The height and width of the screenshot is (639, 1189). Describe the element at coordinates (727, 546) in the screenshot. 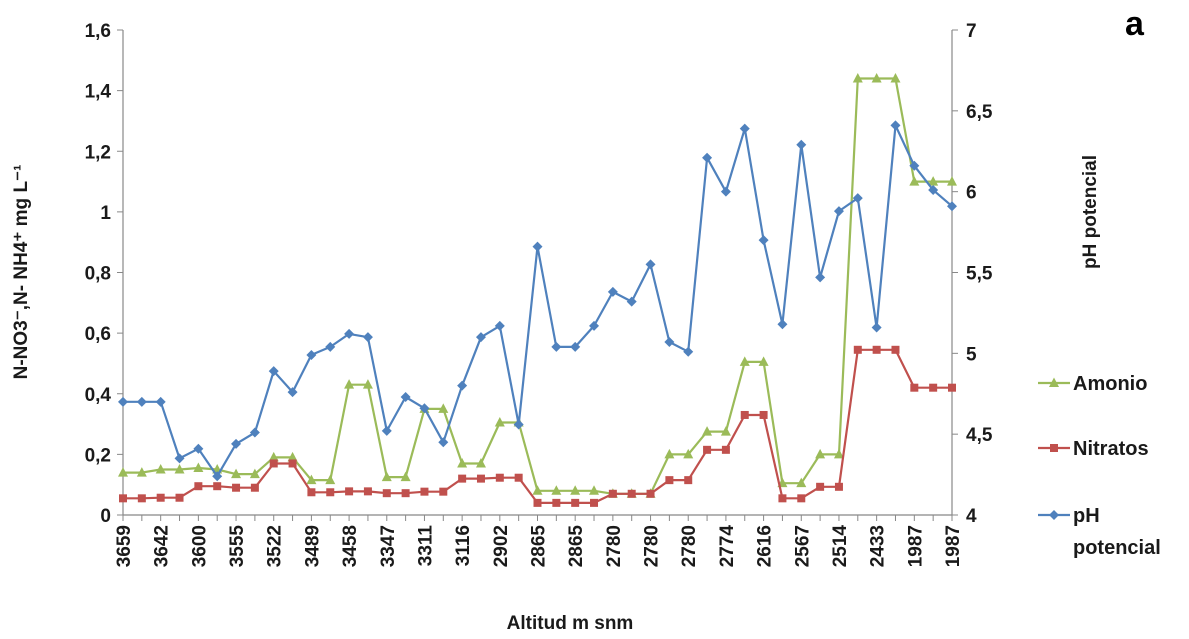

I see `x-tick-label: 2774` at that location.